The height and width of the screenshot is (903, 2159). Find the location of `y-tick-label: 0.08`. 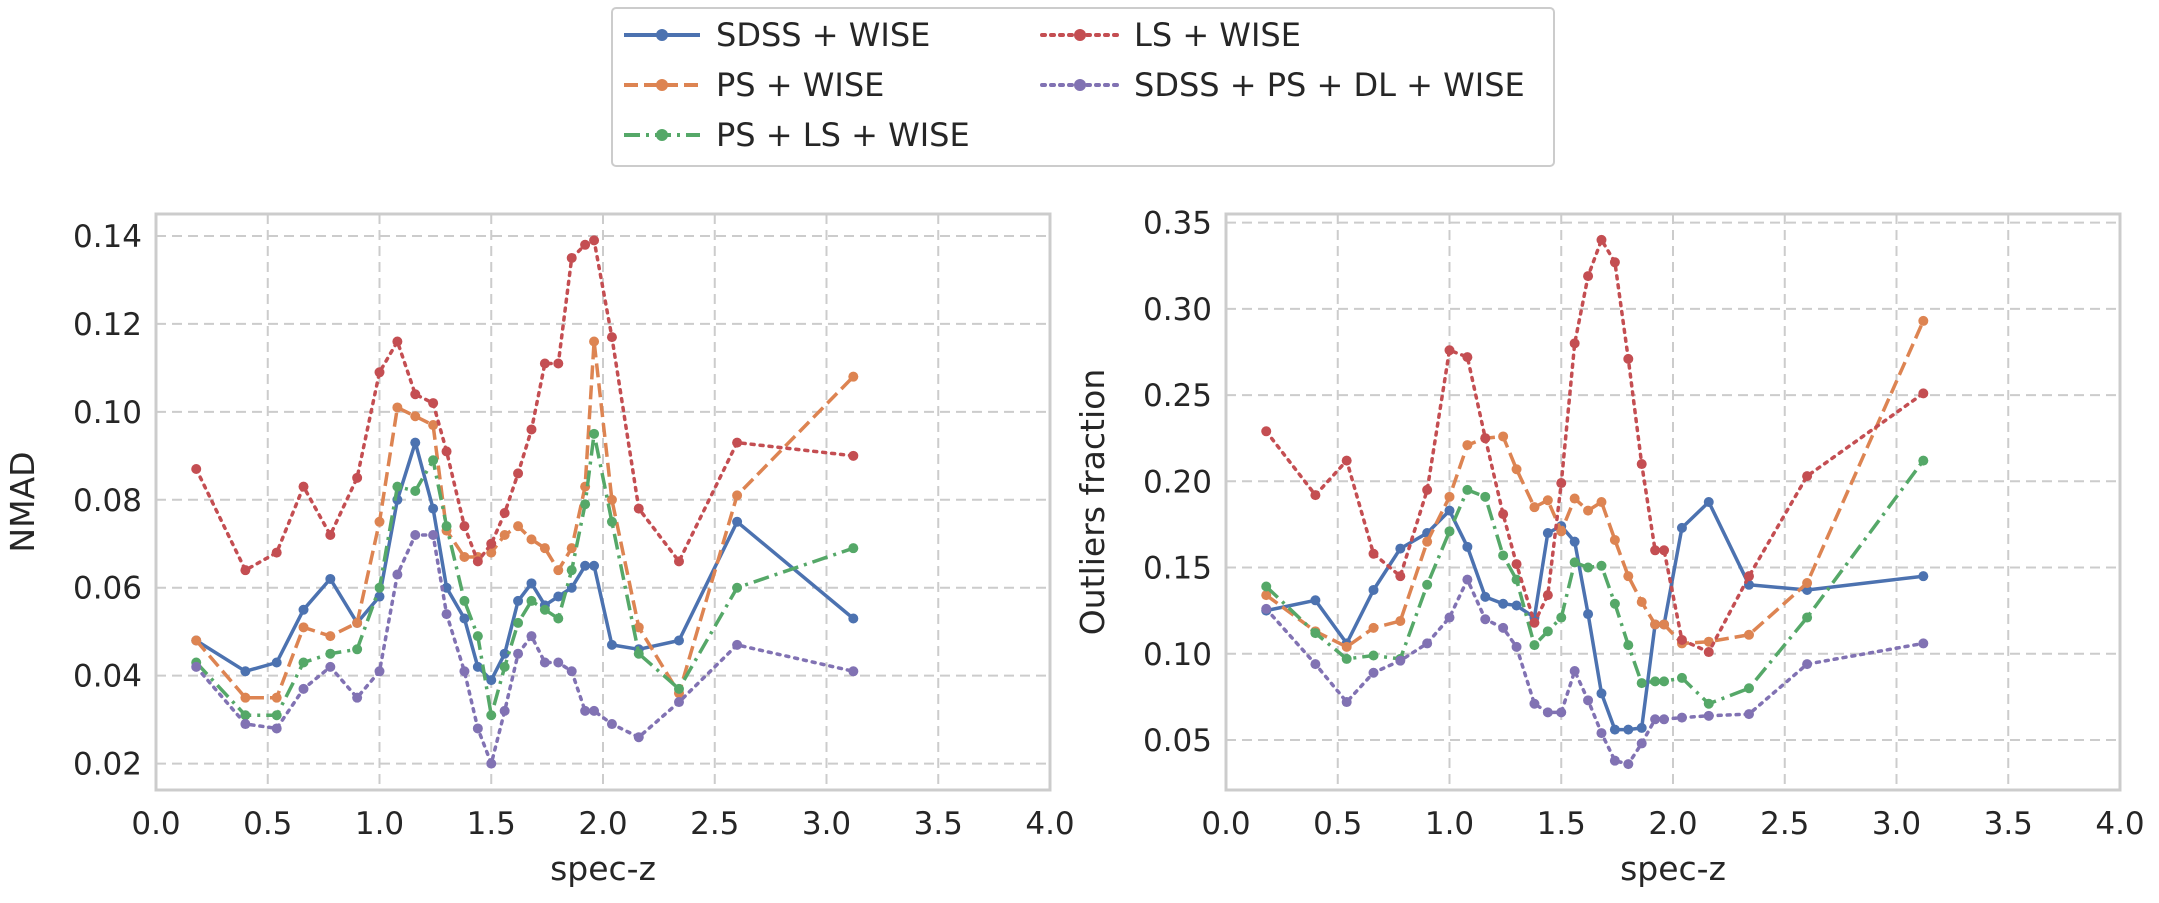

y-tick-label: 0.08 is located at coordinates (107, 501).